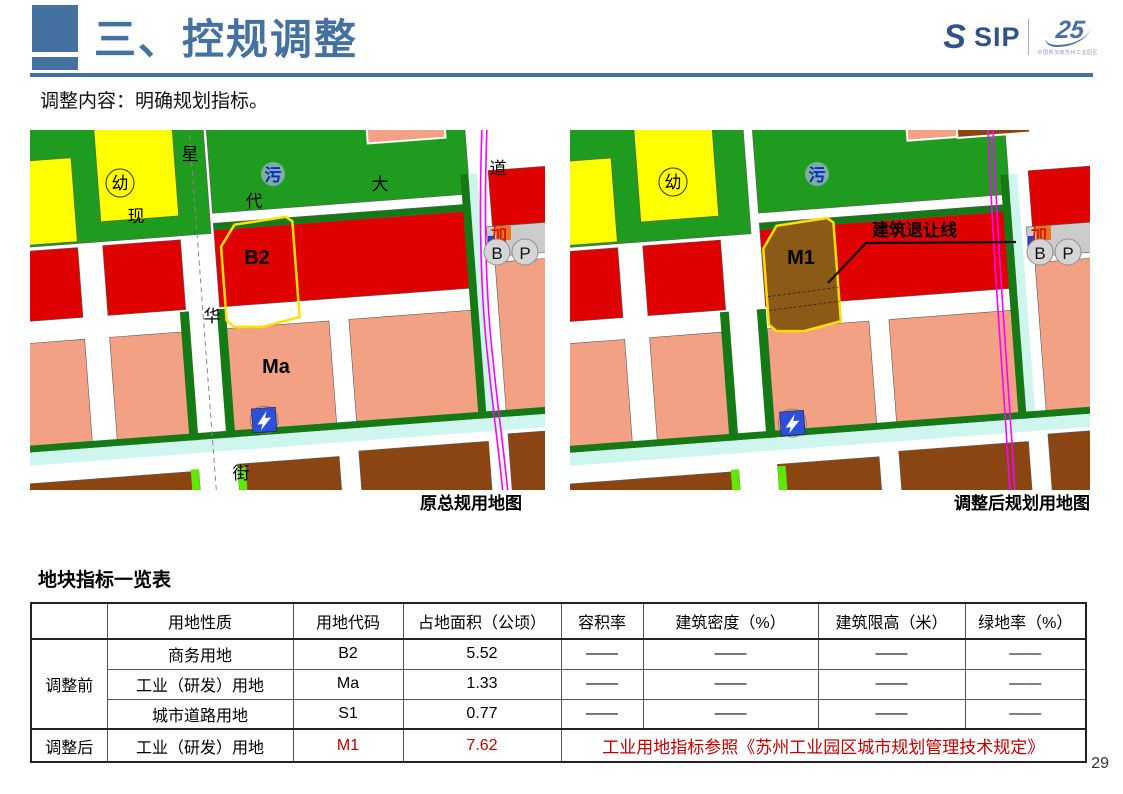  Describe the element at coordinates (55, 63) in the screenshot. I see `title-decor-bar` at that location.